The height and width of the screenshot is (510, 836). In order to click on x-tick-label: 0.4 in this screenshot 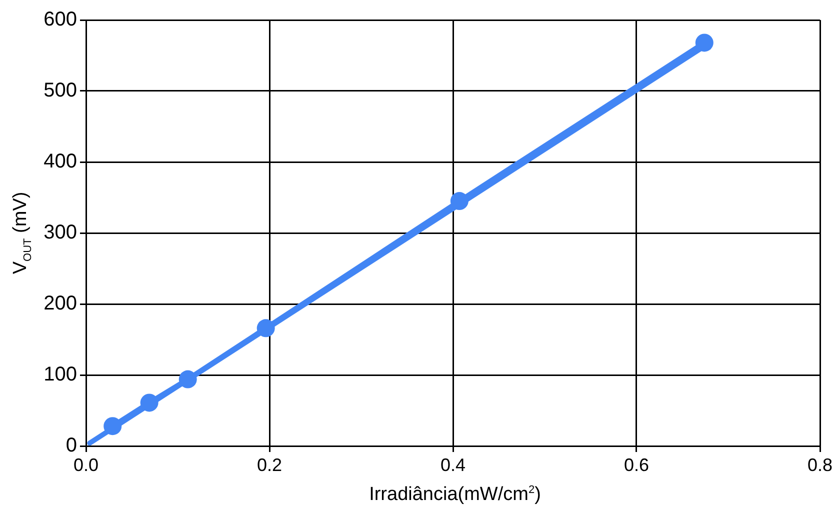, I will do `click(453, 464)`.